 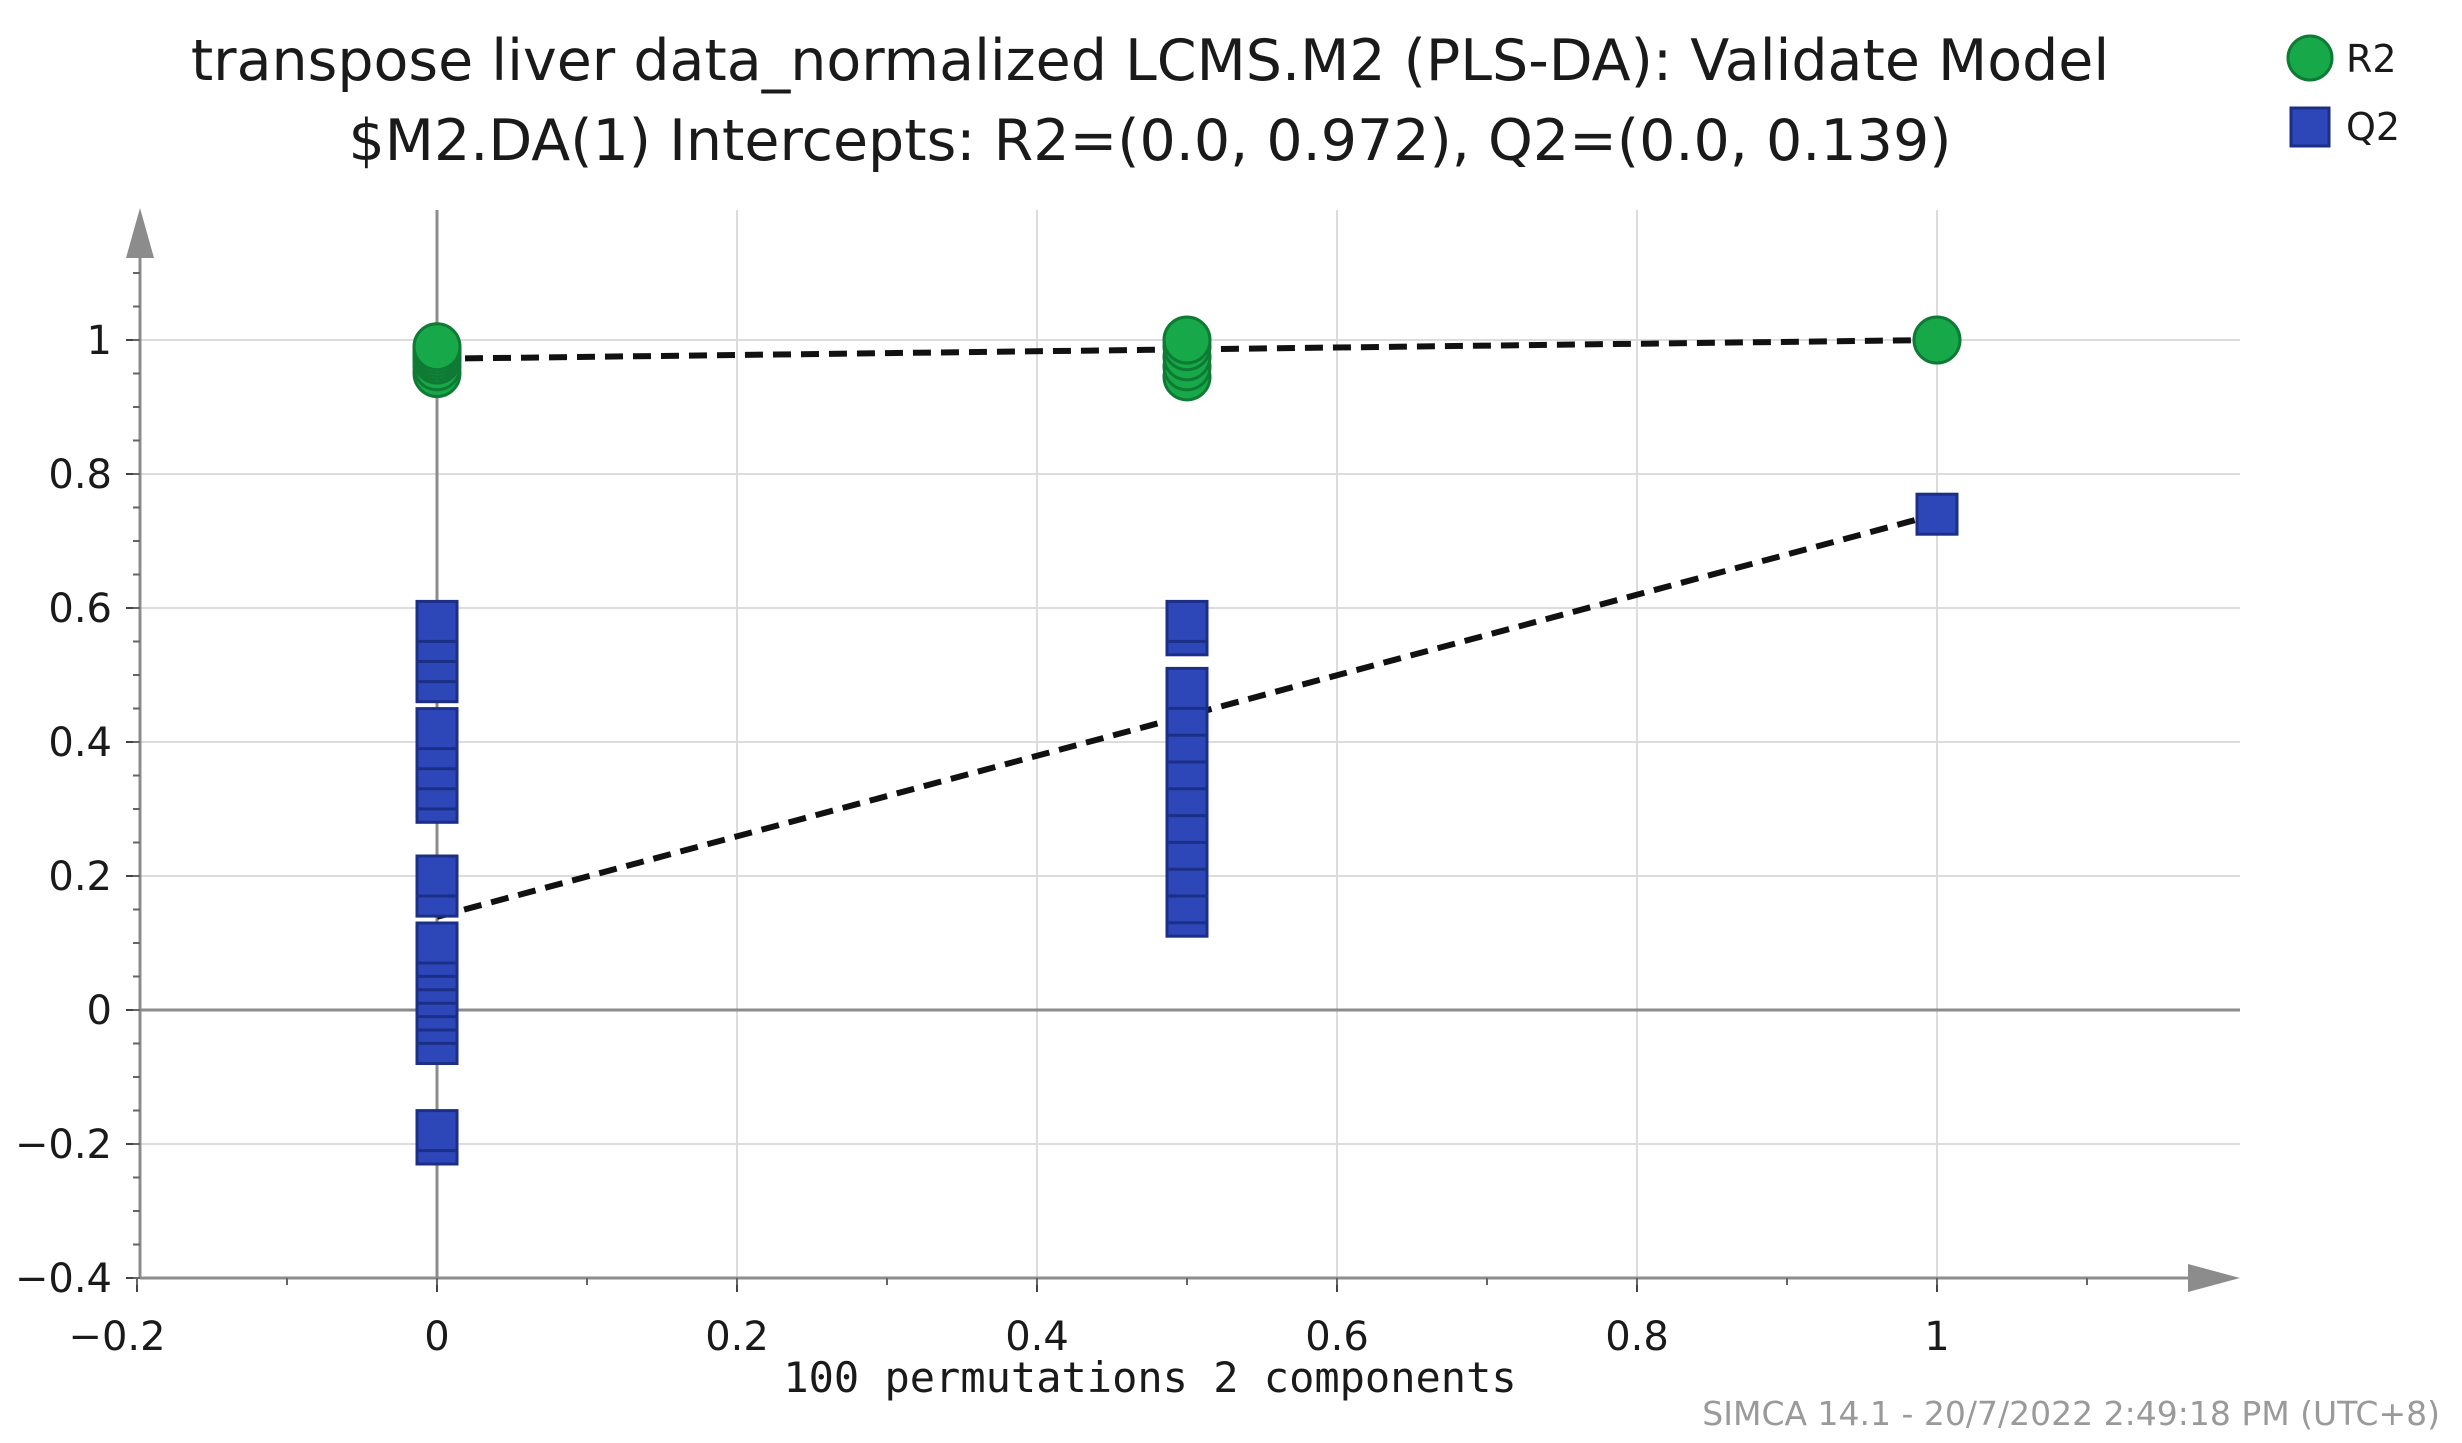 I want to click on legend-q2-label: Q2, so click(x=2373, y=127).